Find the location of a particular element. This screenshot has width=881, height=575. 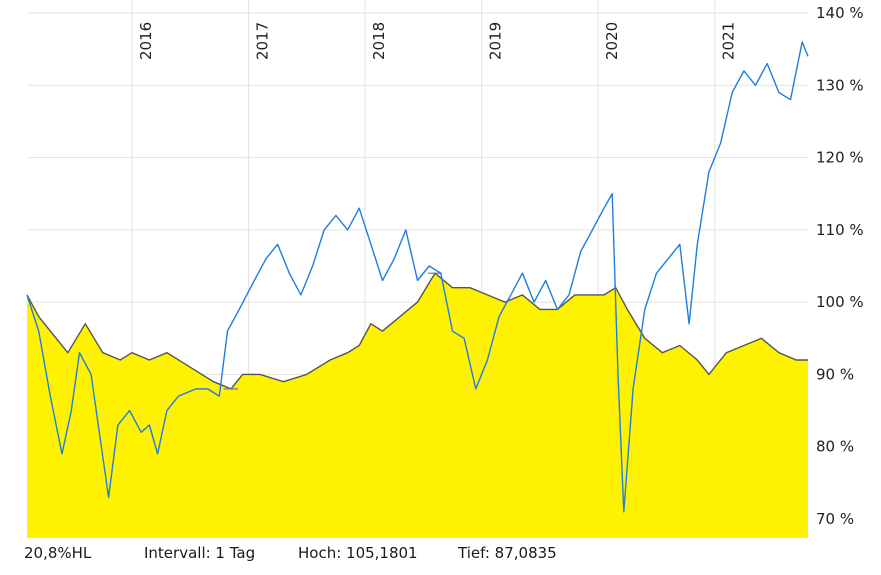

y-tick-label: 130 % is located at coordinates (840, 85).